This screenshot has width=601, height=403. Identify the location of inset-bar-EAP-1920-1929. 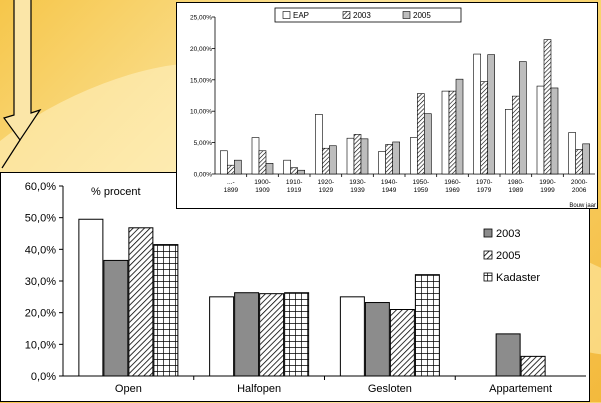
(319, 144).